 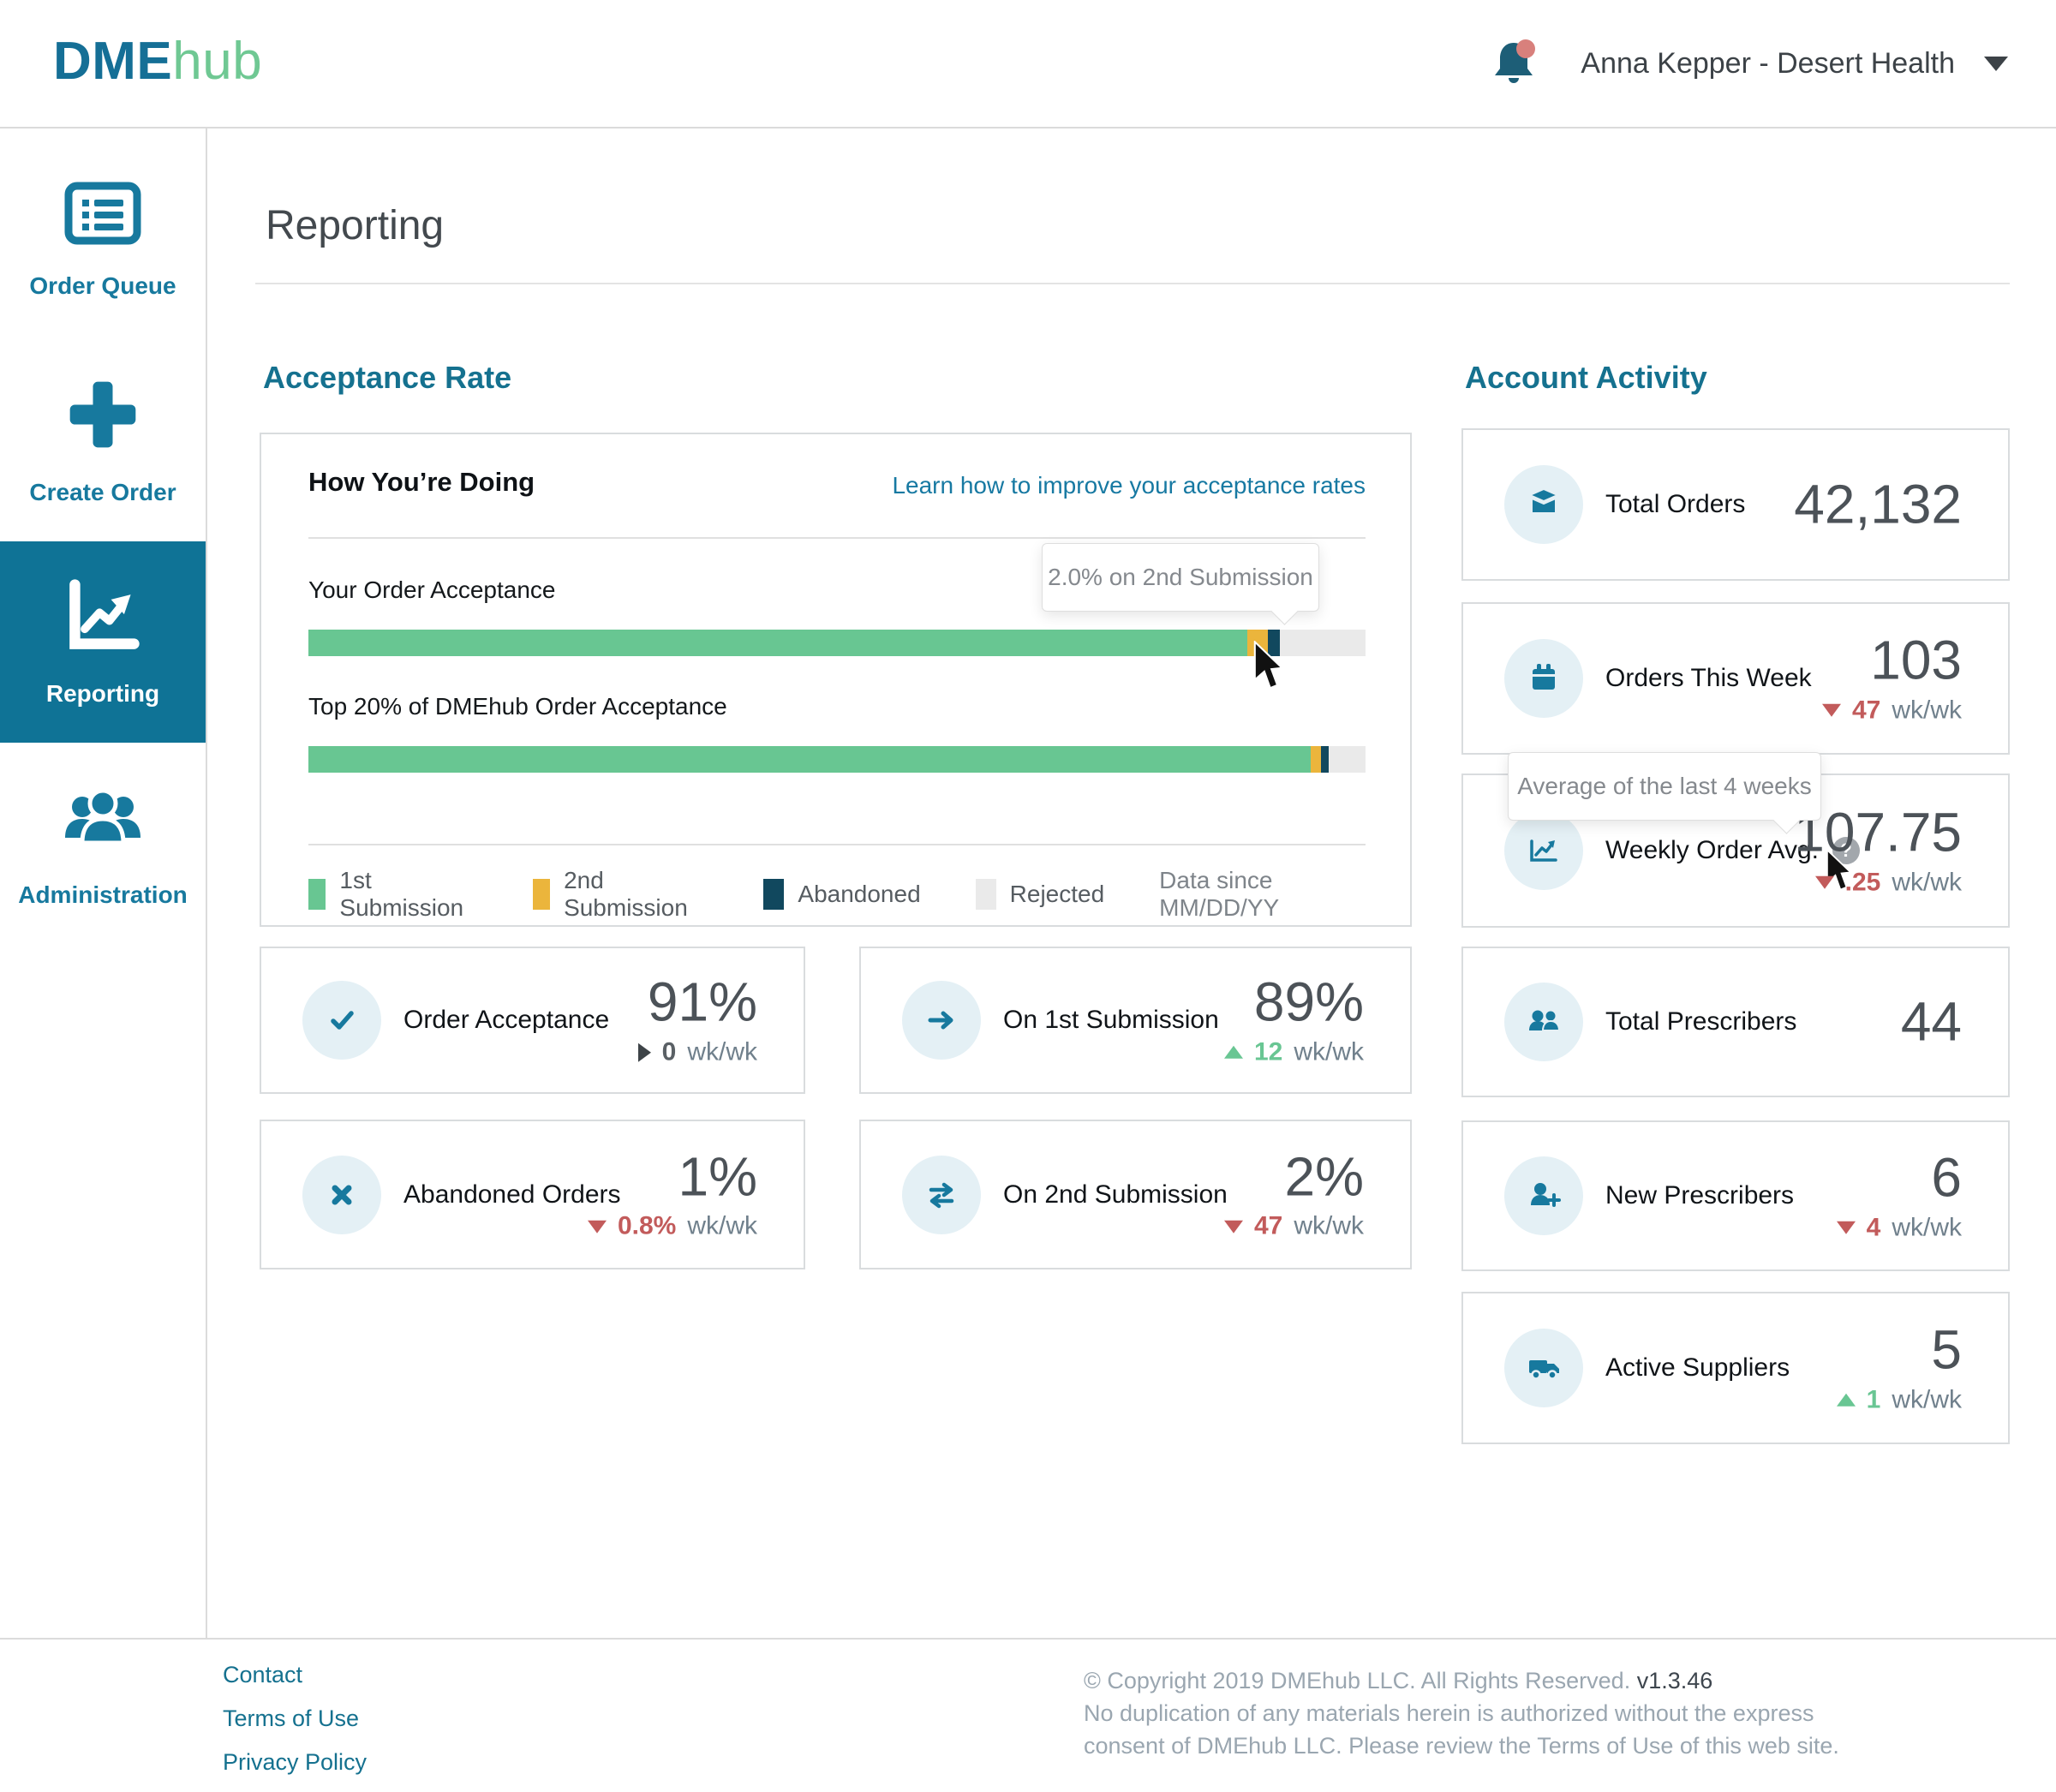 I want to click on dmehub-logo: DMEhub, so click(x=157, y=61).